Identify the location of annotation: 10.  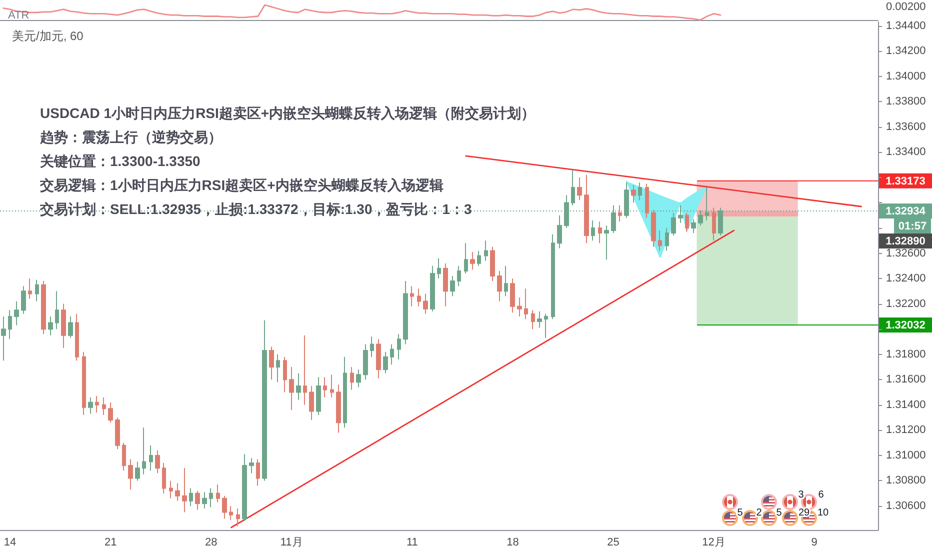
(823, 513).